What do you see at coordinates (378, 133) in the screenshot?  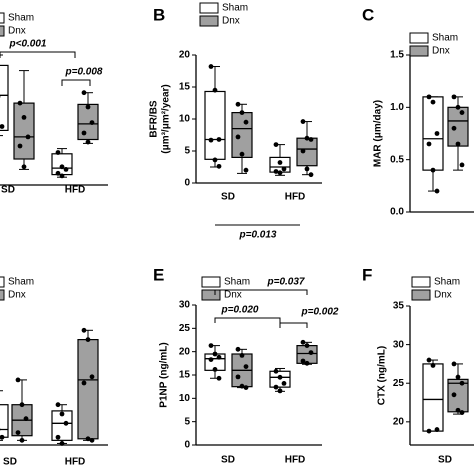 I see `y-axis-label: MAR (μm/day)` at bounding box center [378, 133].